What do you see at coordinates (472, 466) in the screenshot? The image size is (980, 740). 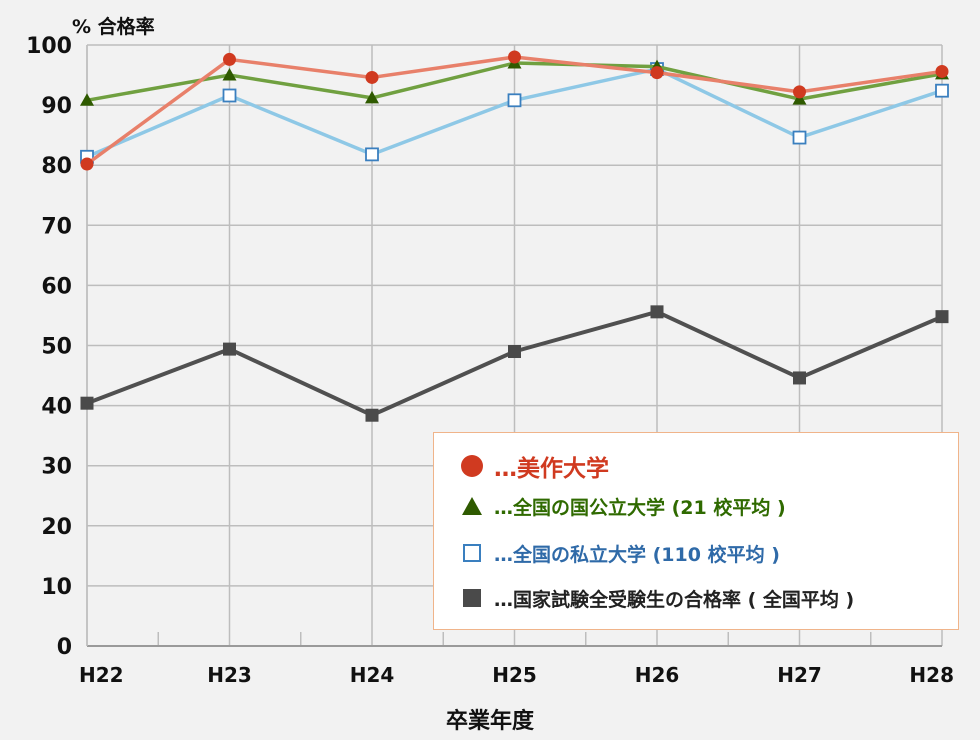 I see `circle-marker-icon` at bounding box center [472, 466].